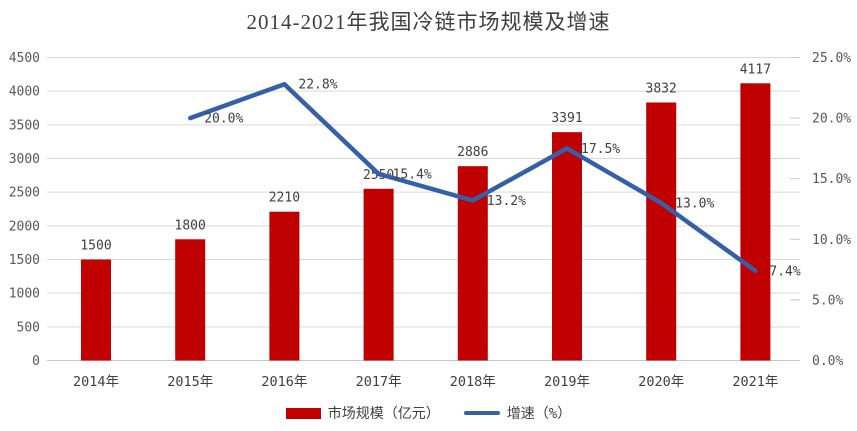  What do you see at coordinates (600, 149) in the screenshot?
I see `line-data-label: 17.5%` at bounding box center [600, 149].